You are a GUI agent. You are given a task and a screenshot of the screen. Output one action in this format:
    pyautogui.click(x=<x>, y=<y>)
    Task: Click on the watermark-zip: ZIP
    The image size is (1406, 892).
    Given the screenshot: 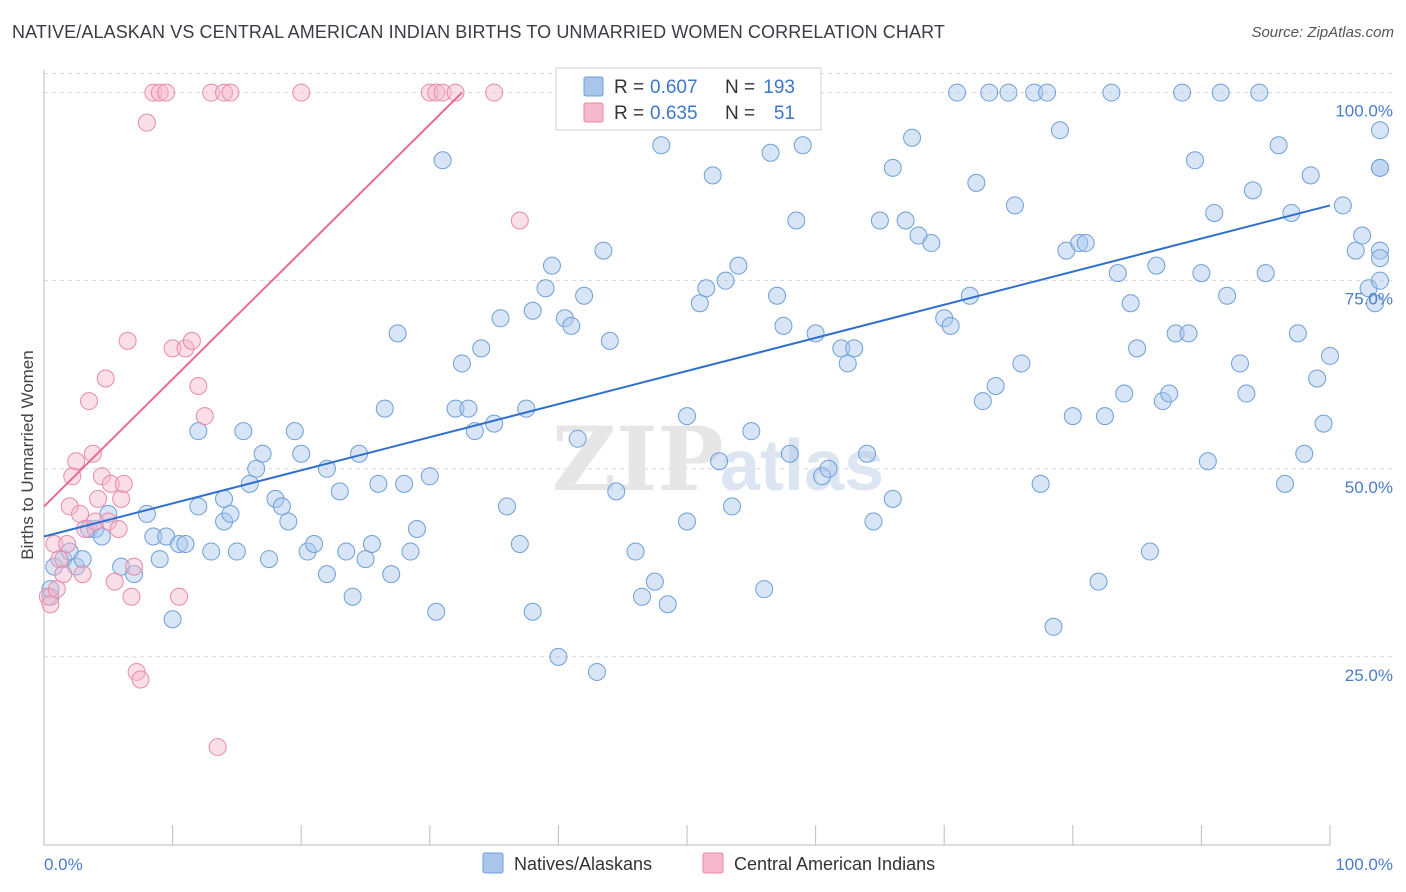 What is the action you would take?
    pyautogui.click(x=638, y=459)
    